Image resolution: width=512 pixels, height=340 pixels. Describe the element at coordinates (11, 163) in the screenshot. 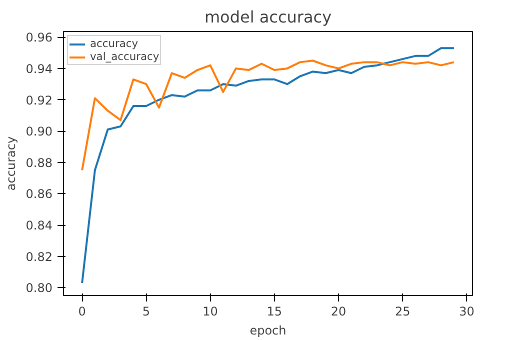

I see `y-axis-title: accuracy` at that location.